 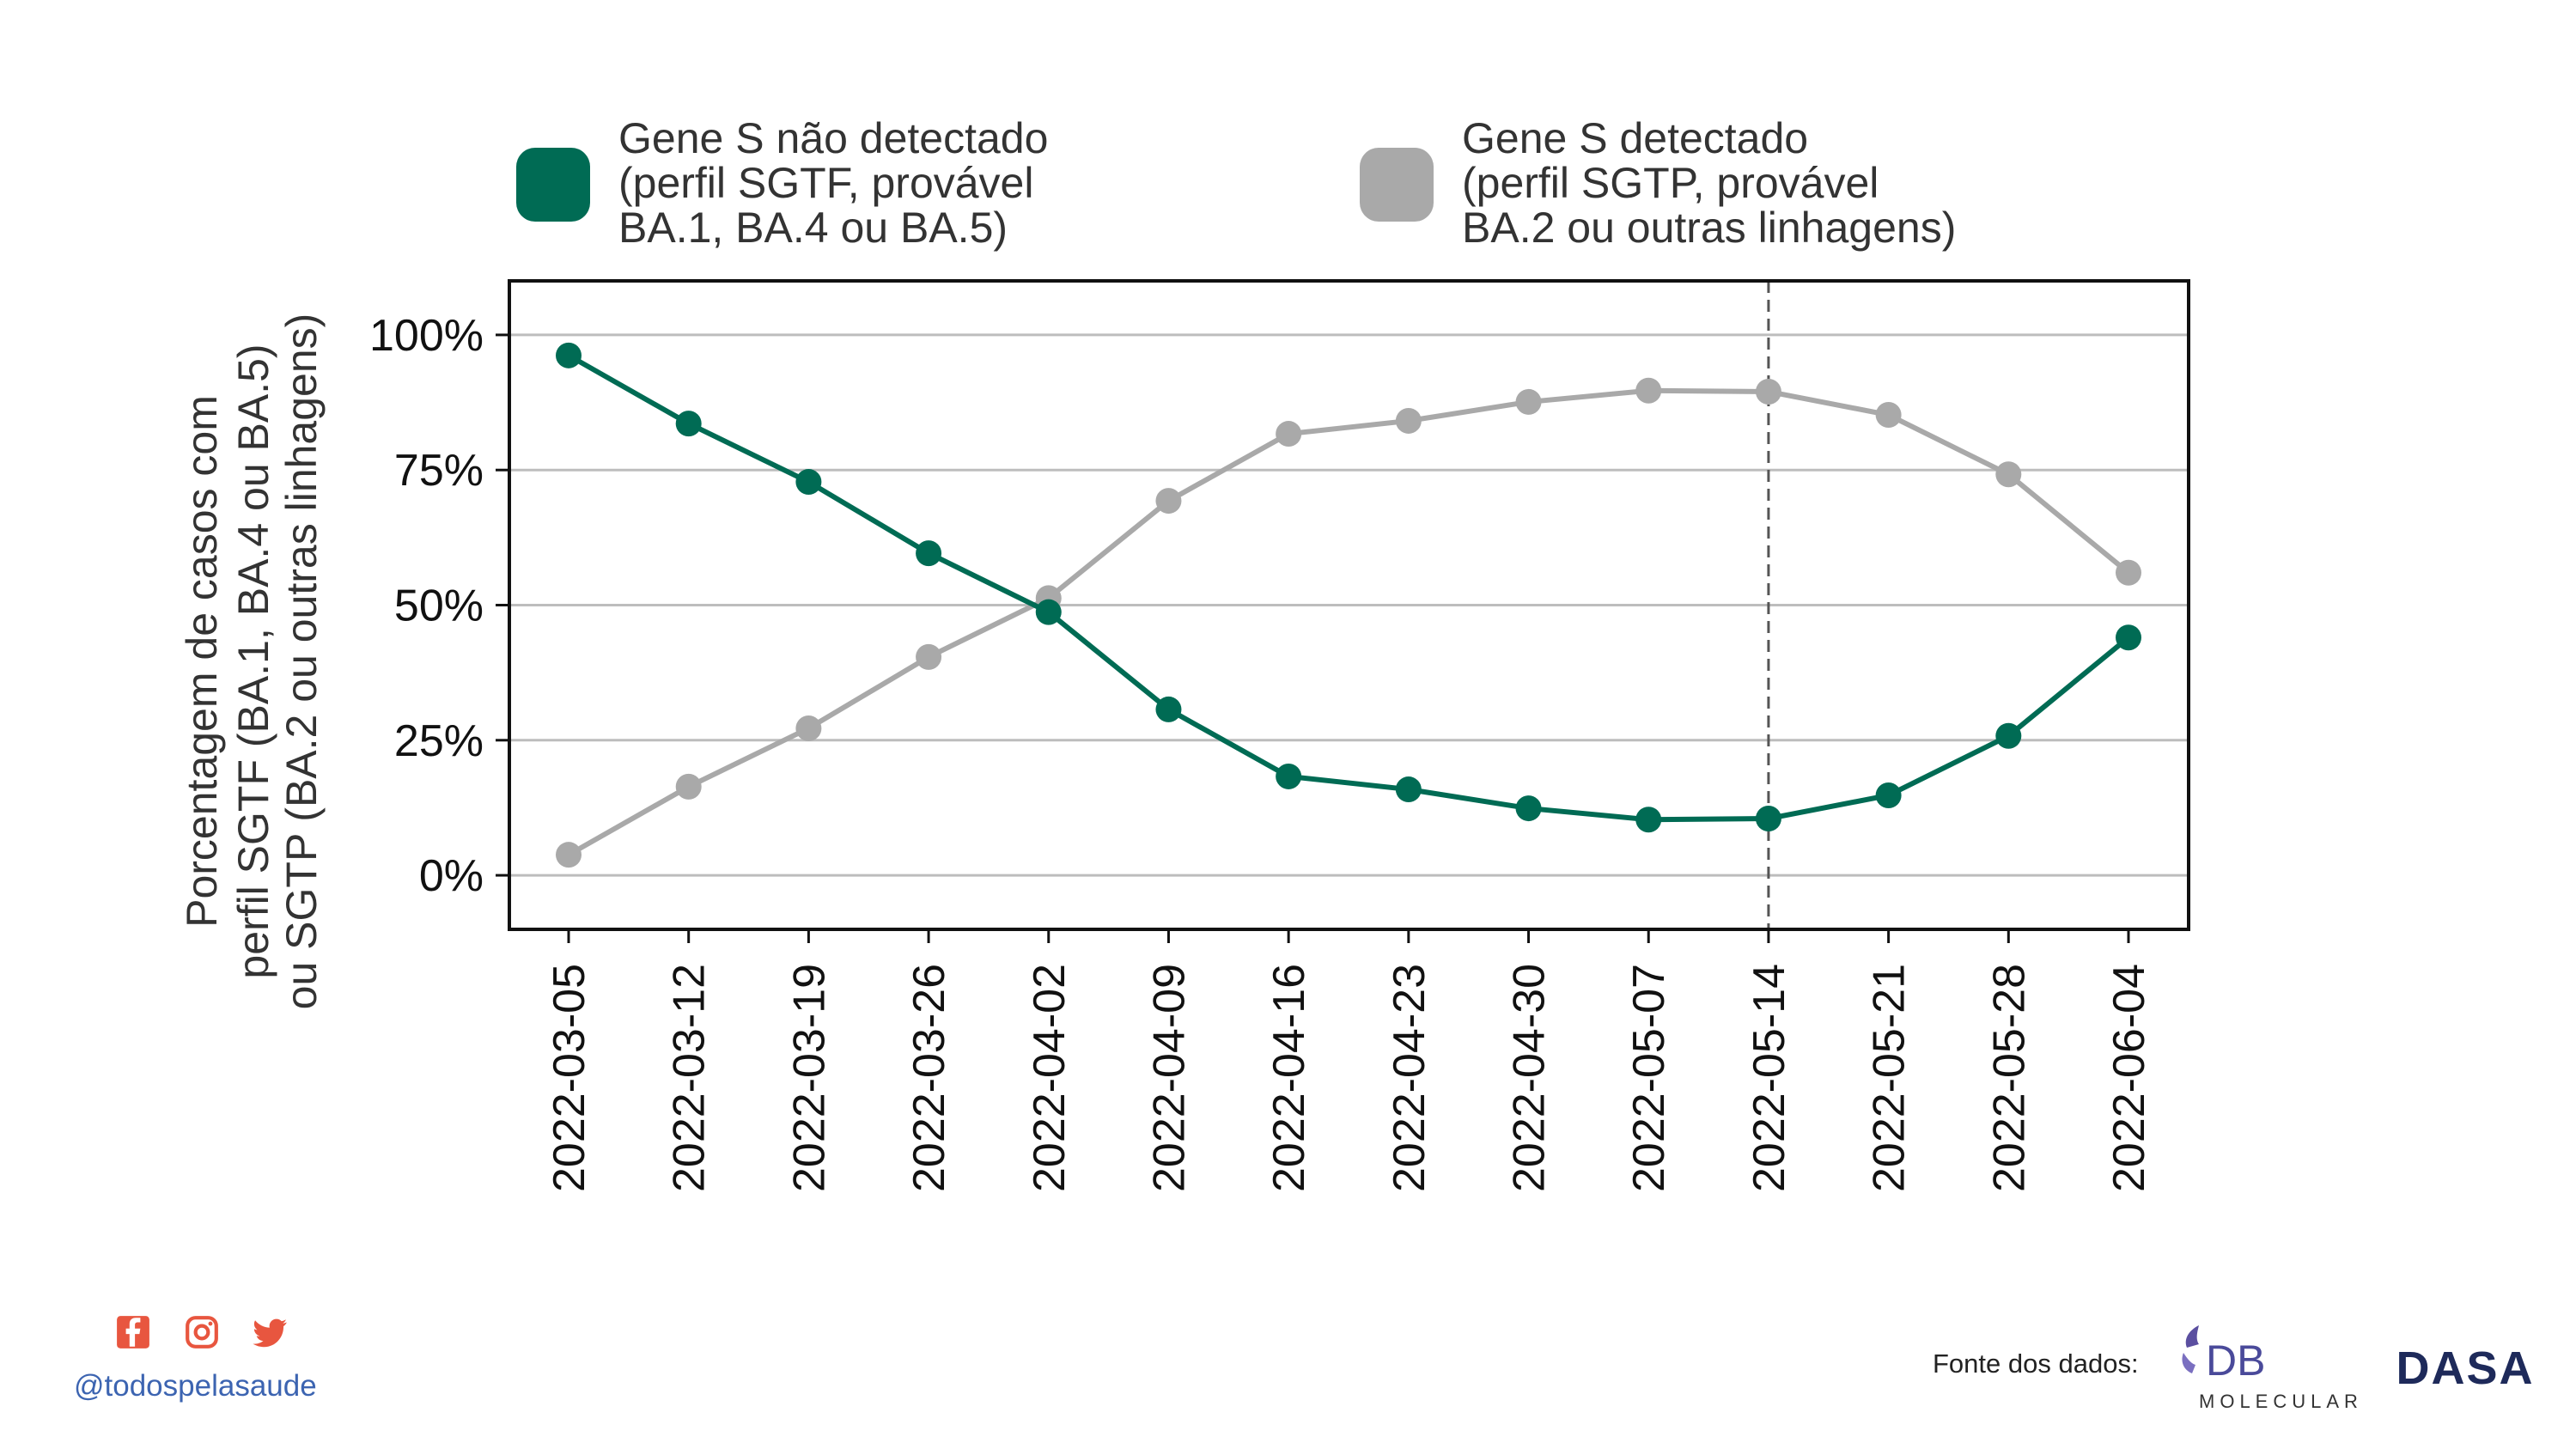 I want to click on y-tick-label: 0%, so click(x=451, y=876).